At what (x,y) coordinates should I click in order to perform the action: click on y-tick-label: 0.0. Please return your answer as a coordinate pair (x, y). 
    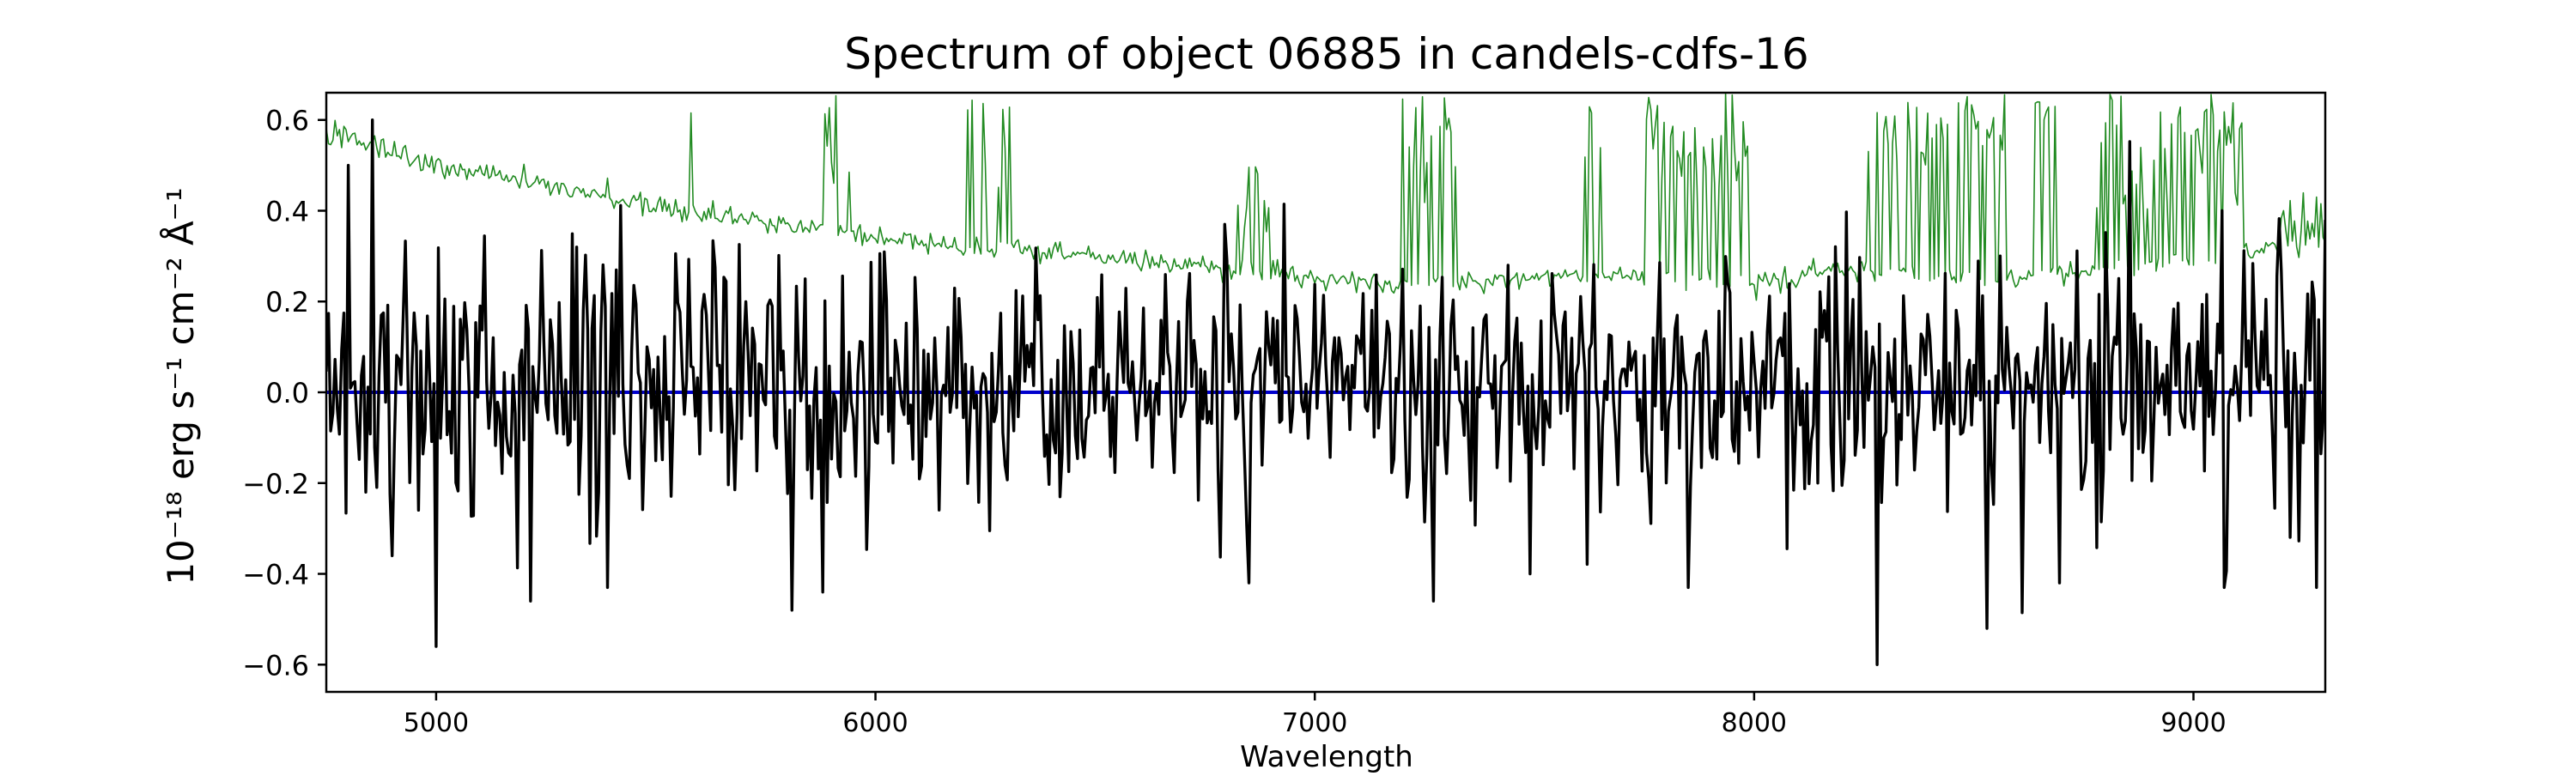
    Looking at the image, I should click on (287, 393).